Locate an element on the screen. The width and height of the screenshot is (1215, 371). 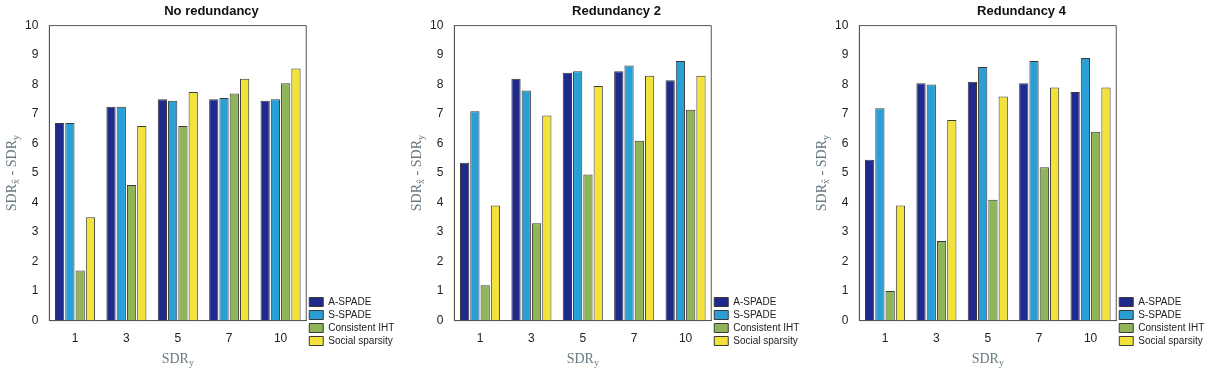
chart-title: Redundancy 4 is located at coordinates (1022, 11).